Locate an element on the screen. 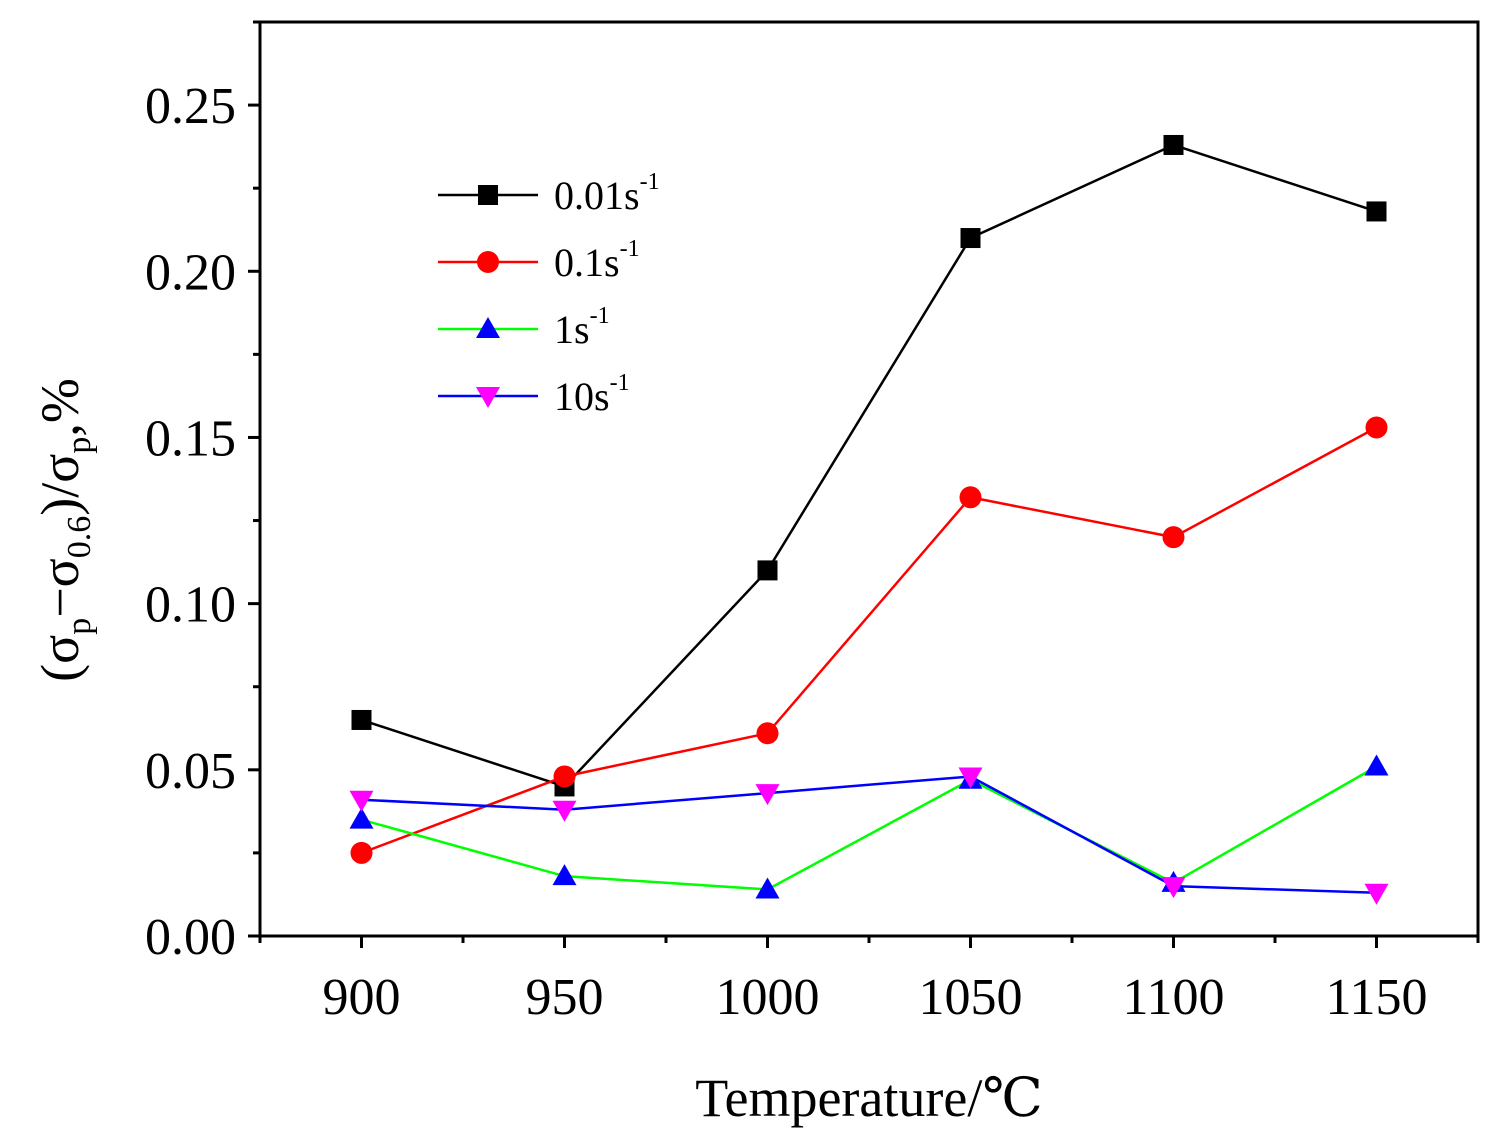 The height and width of the screenshot is (1143, 1500). x-tick-label: 1150 is located at coordinates (1376, 997).